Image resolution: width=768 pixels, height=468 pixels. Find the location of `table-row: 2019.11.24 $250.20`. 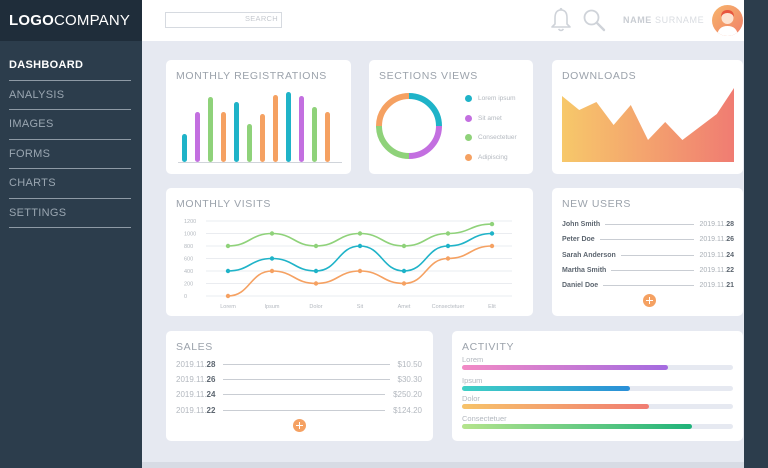

table-row: 2019.11.24 $250.20 is located at coordinates (299, 395).